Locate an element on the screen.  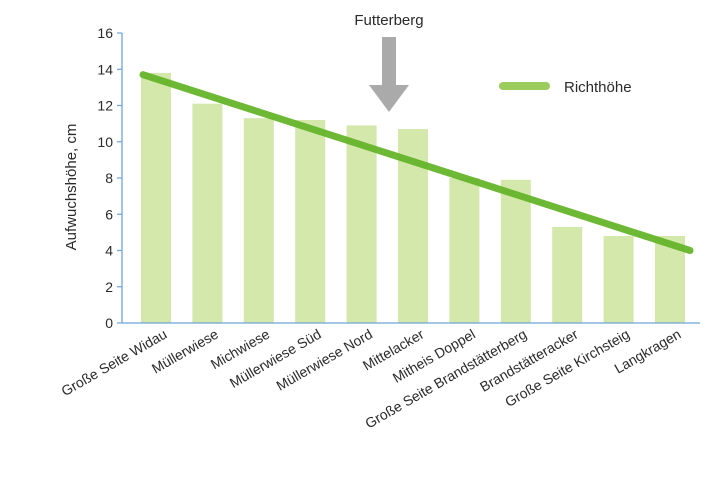
y-tick-label: 10 is located at coordinates (105, 142).